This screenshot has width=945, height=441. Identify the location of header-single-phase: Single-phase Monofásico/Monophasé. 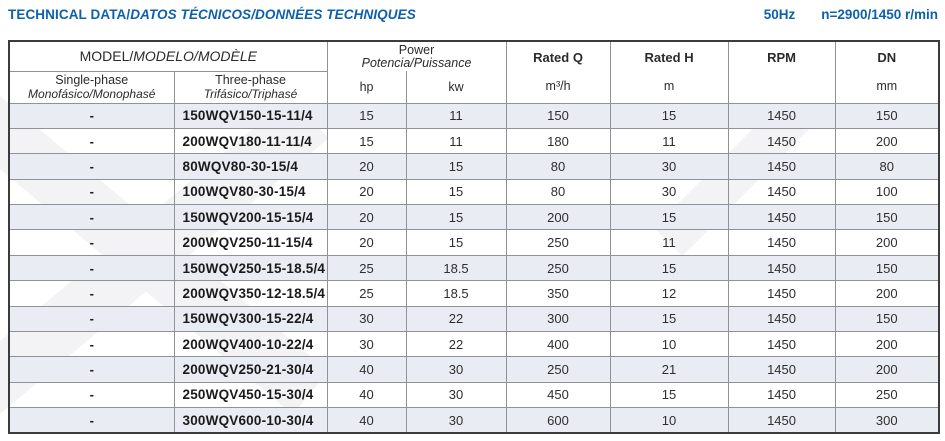
(91, 87).